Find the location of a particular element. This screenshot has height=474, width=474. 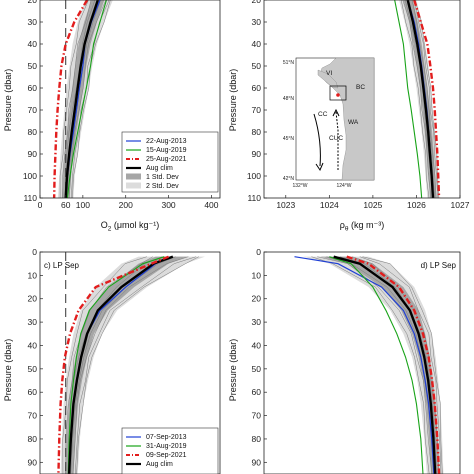

c-legend-label-1: 31-Aug-2019 is located at coordinates (166, 446).